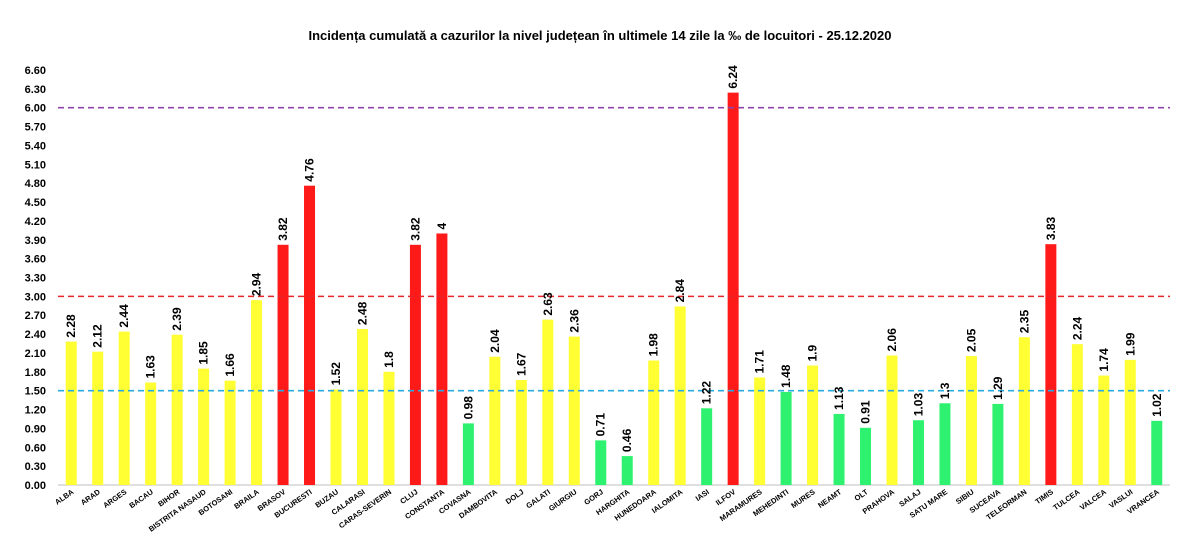 The height and width of the screenshot is (544, 1200). Describe the element at coordinates (971, 340) in the screenshot. I see `data-label: 2.05` at that location.